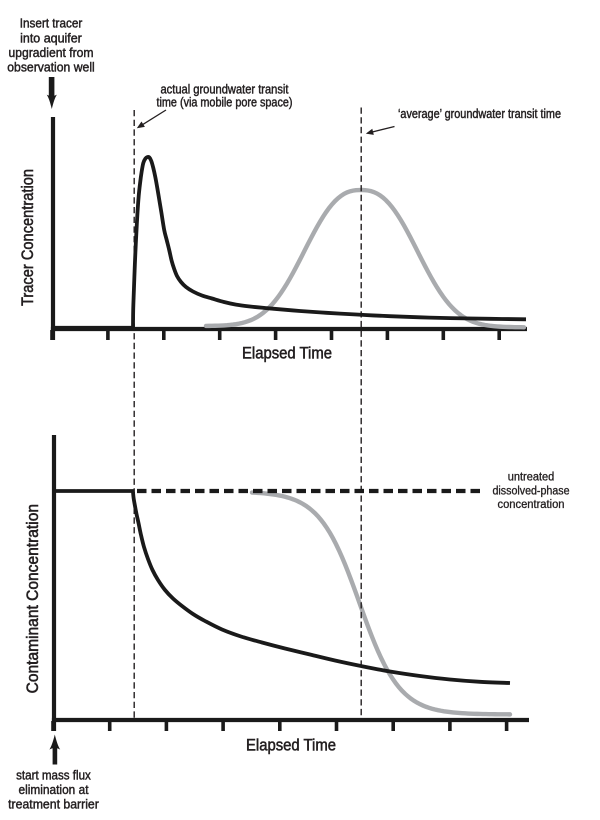  Describe the element at coordinates (225, 90) in the screenshot. I see `svg-text: actual groundwater transit` at that location.